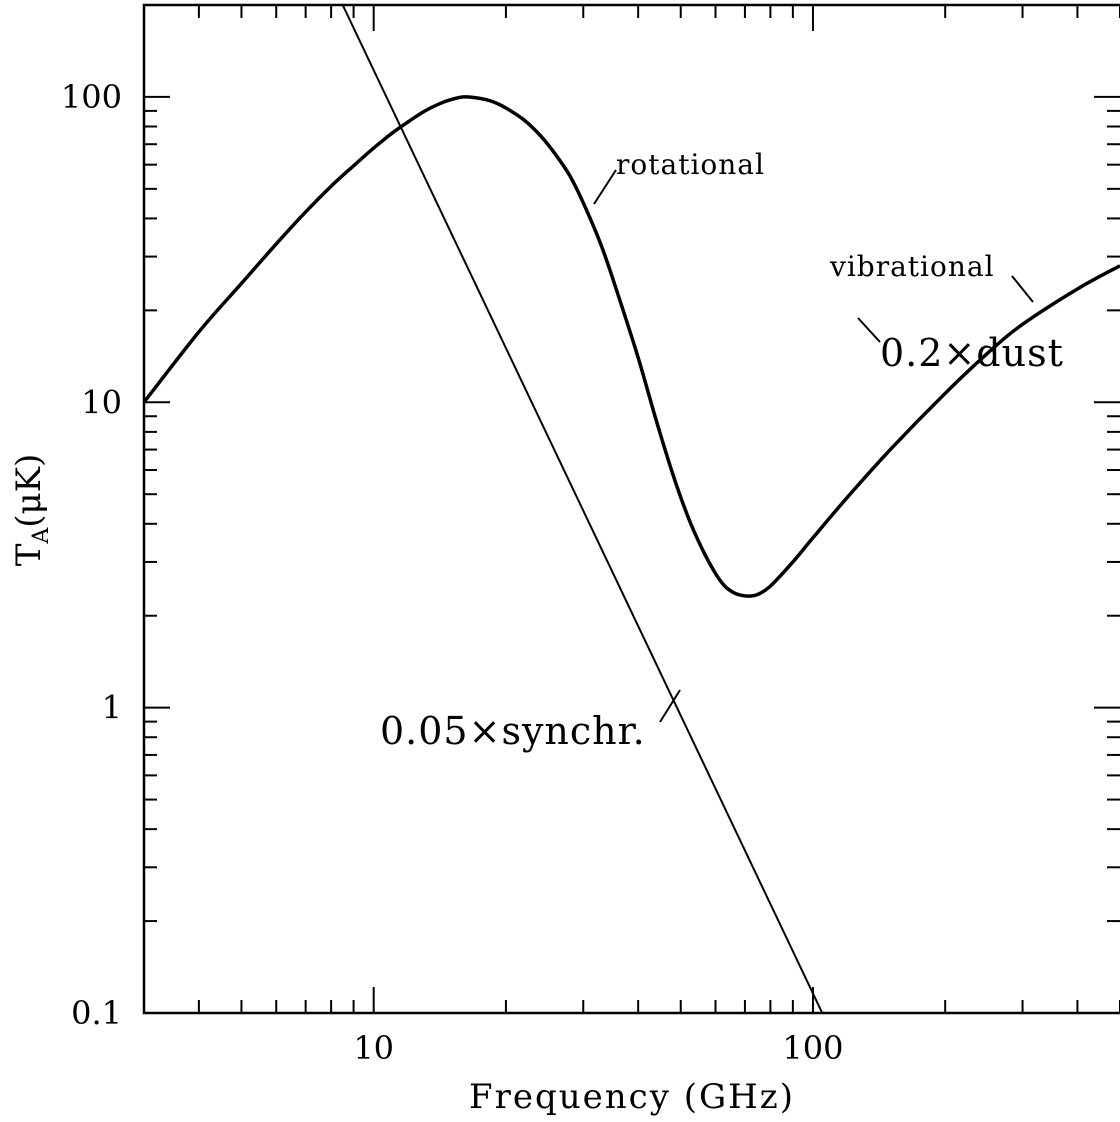 Image resolution: width=1120 pixels, height=1122 pixels. What do you see at coordinates (605, 187) in the screenshot?
I see `leader-rotational` at bounding box center [605, 187].